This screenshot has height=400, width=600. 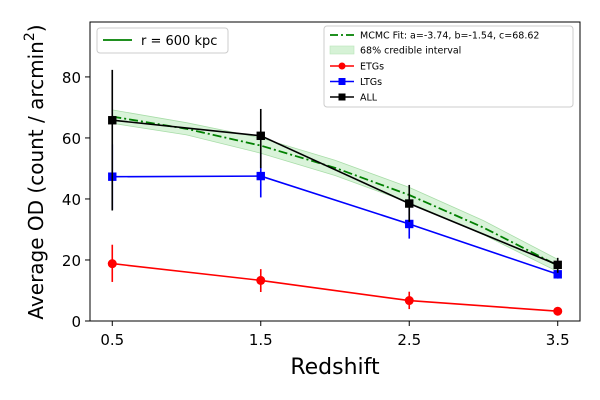 What do you see at coordinates (261, 340) in the screenshot?
I see `x-tick-label: 1.5` at bounding box center [261, 340].